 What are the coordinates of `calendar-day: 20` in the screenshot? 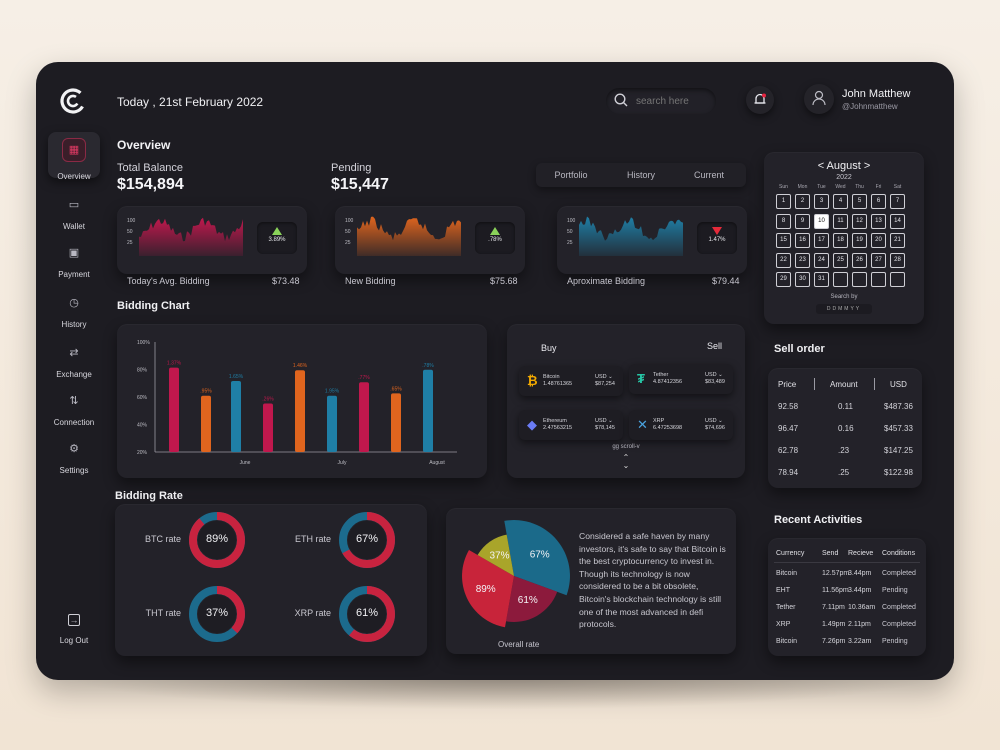 It's located at (878, 240).